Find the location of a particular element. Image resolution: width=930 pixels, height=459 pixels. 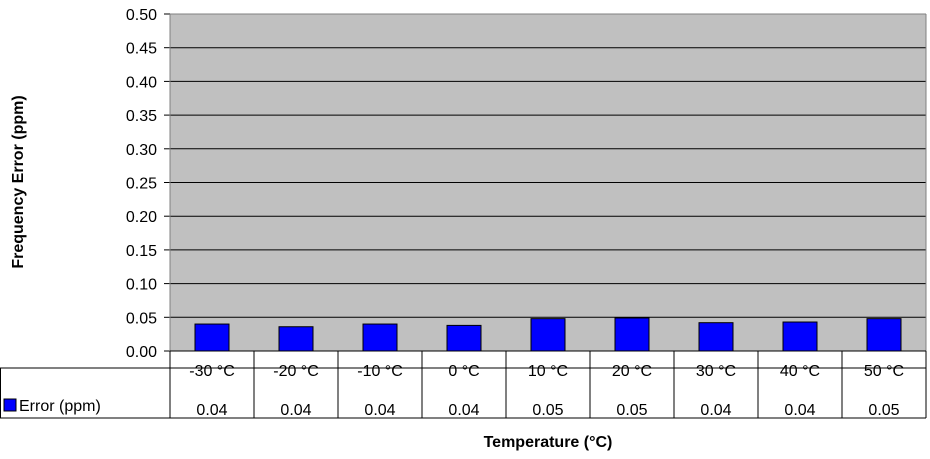

x-tick-label: 10 °C is located at coordinates (548, 371).